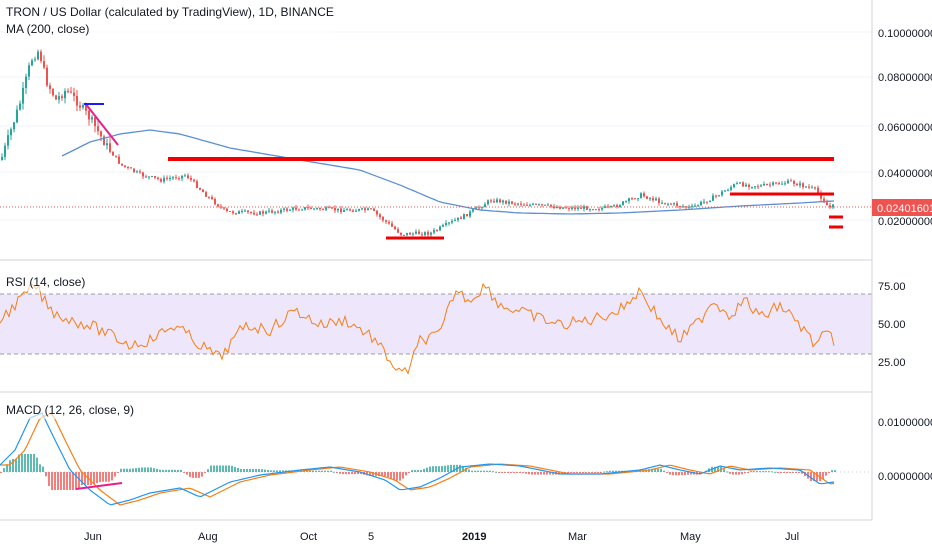 The width and height of the screenshot is (932, 550). Describe the element at coordinates (70, 410) in the screenshot. I see `macd-label: MACD (12, 26, close, 9)` at that location.